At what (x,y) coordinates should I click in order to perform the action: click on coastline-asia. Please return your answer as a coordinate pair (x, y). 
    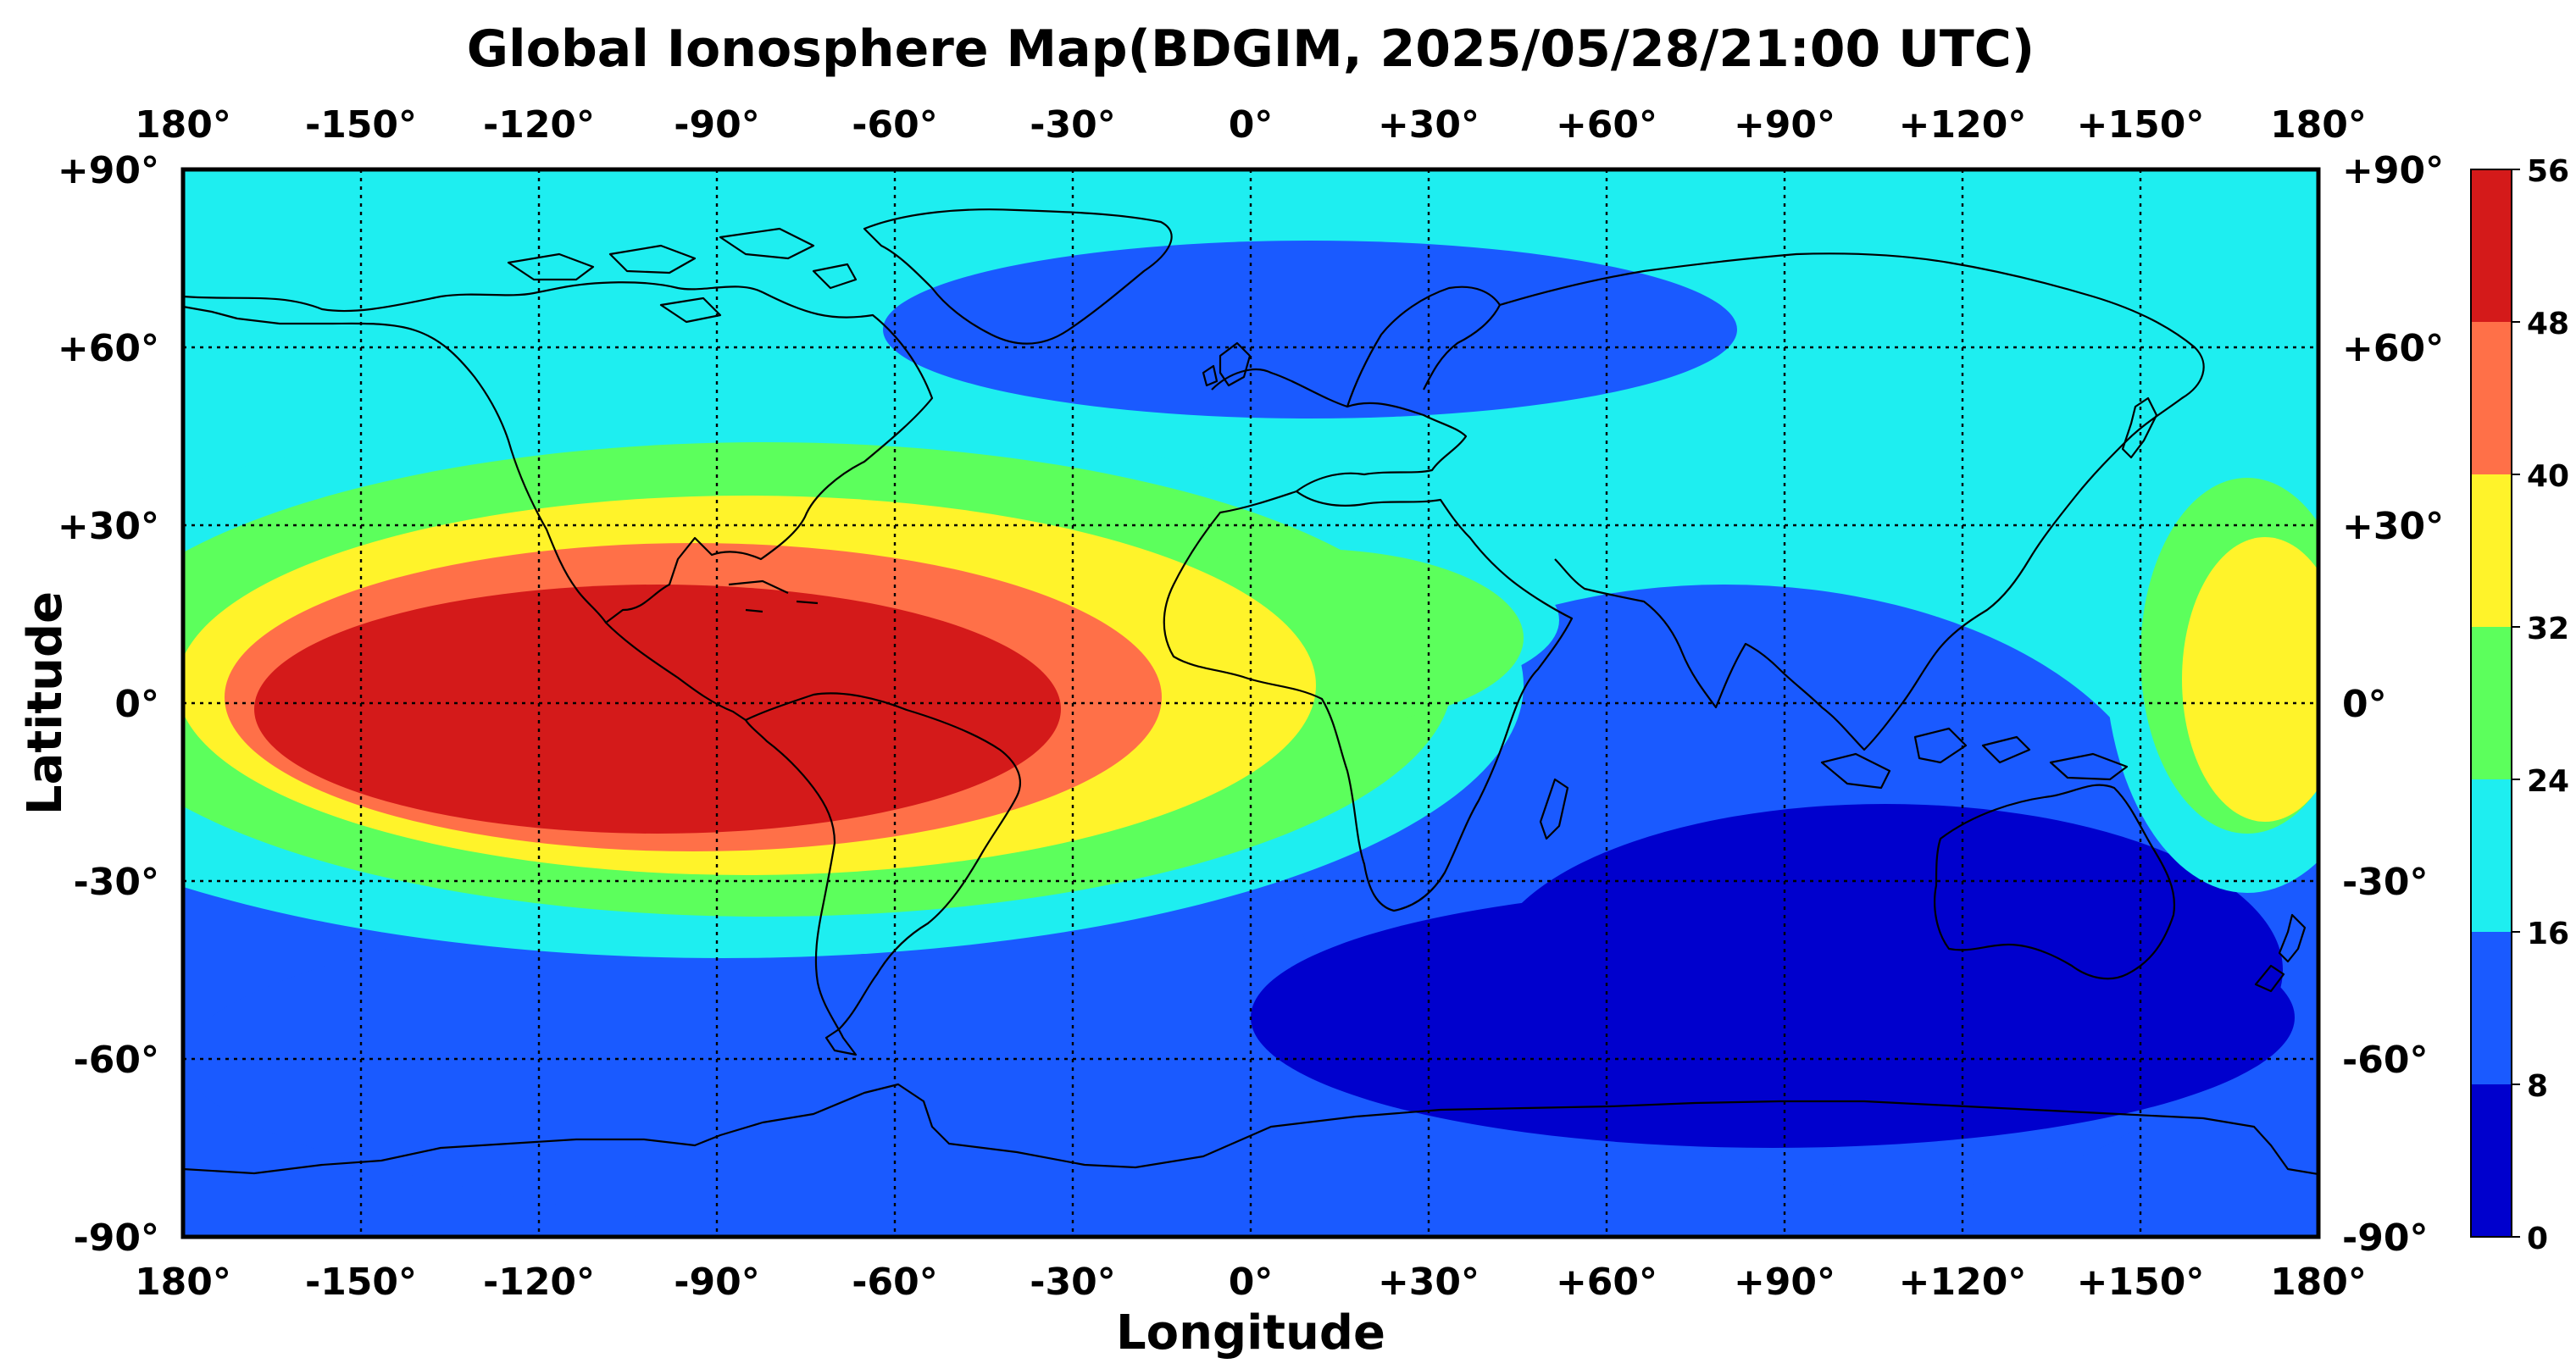
    Looking at the image, I should click on (1852, 501).